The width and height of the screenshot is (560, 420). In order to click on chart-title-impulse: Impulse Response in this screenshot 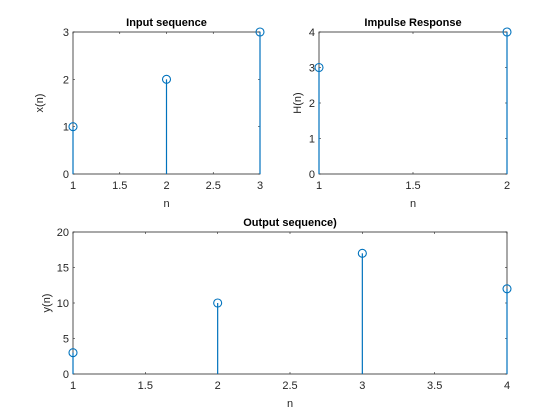, I will do `click(412, 23)`.